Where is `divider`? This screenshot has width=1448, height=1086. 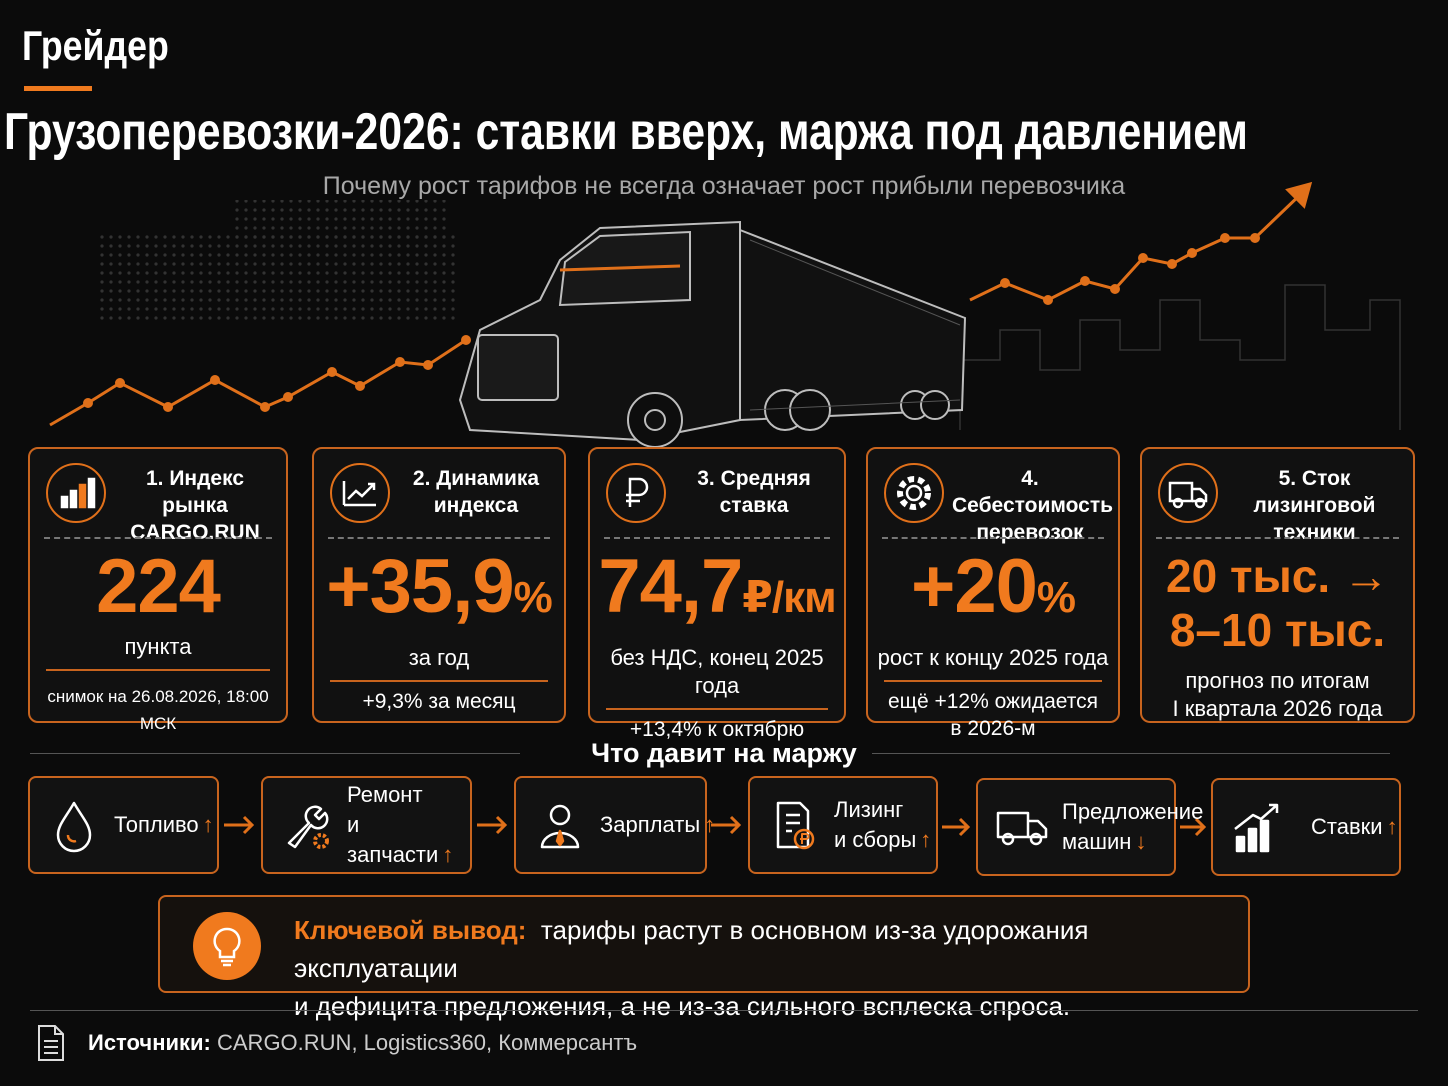
divider is located at coordinates (1131, 753).